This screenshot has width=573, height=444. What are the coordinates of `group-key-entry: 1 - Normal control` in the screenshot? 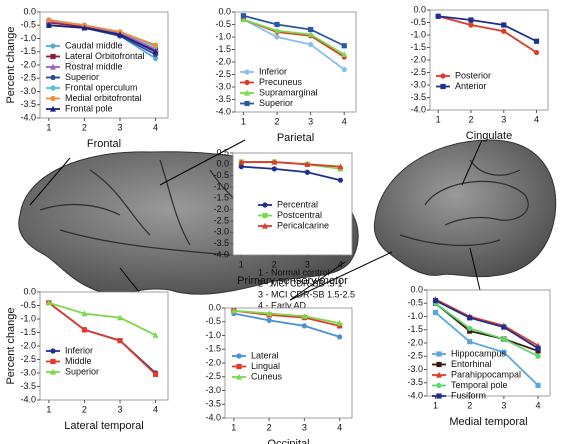 It's located at (294, 272).